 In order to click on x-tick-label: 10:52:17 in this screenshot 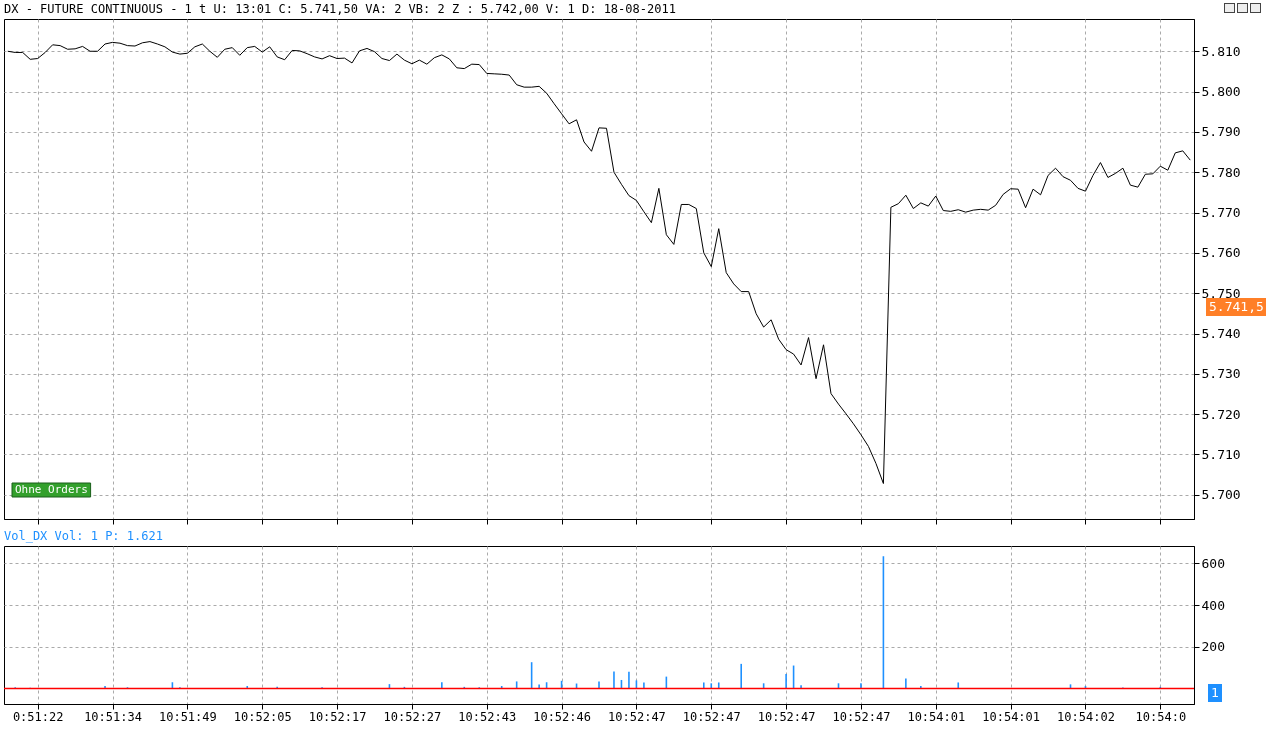, I will do `click(337, 716)`.